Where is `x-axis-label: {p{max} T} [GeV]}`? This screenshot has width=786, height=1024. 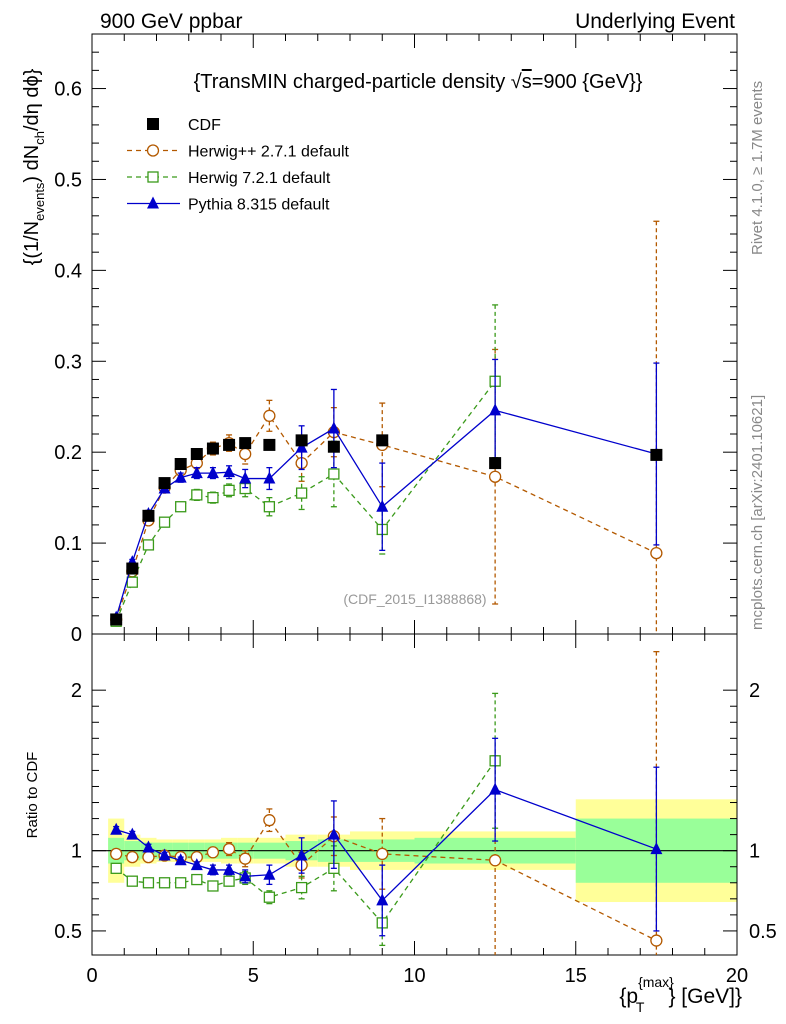 x-axis-label: {p{max} T} [GeV]} is located at coordinates (680, 994).